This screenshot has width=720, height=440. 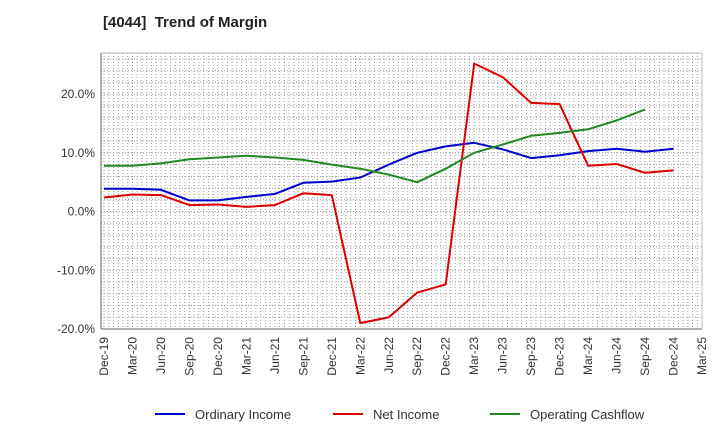 What do you see at coordinates (78, 153) in the screenshot?
I see `y-tick-label: 10.0%` at bounding box center [78, 153].